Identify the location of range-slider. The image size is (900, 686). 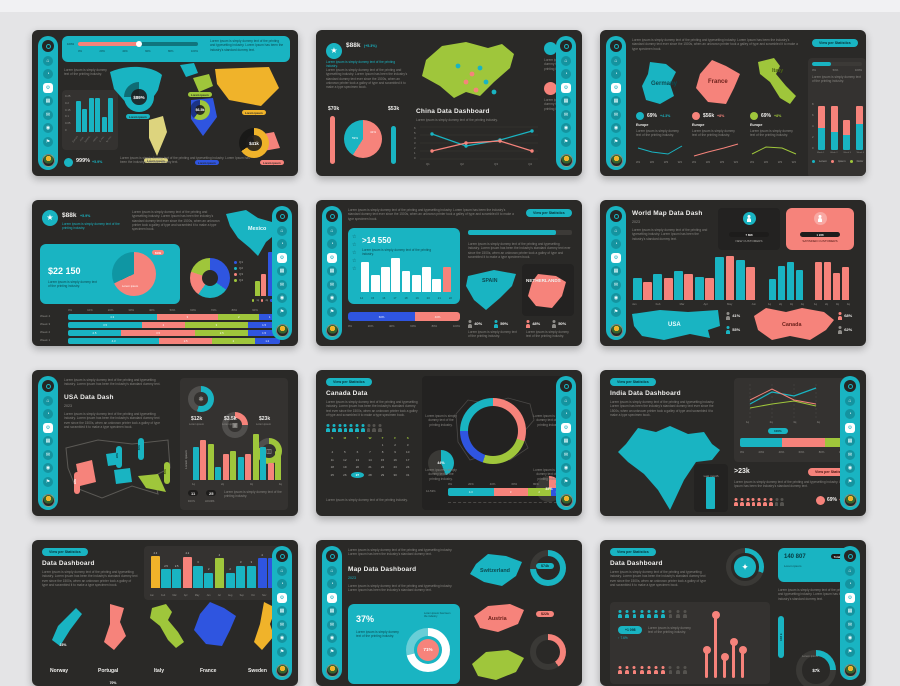
(138, 44).